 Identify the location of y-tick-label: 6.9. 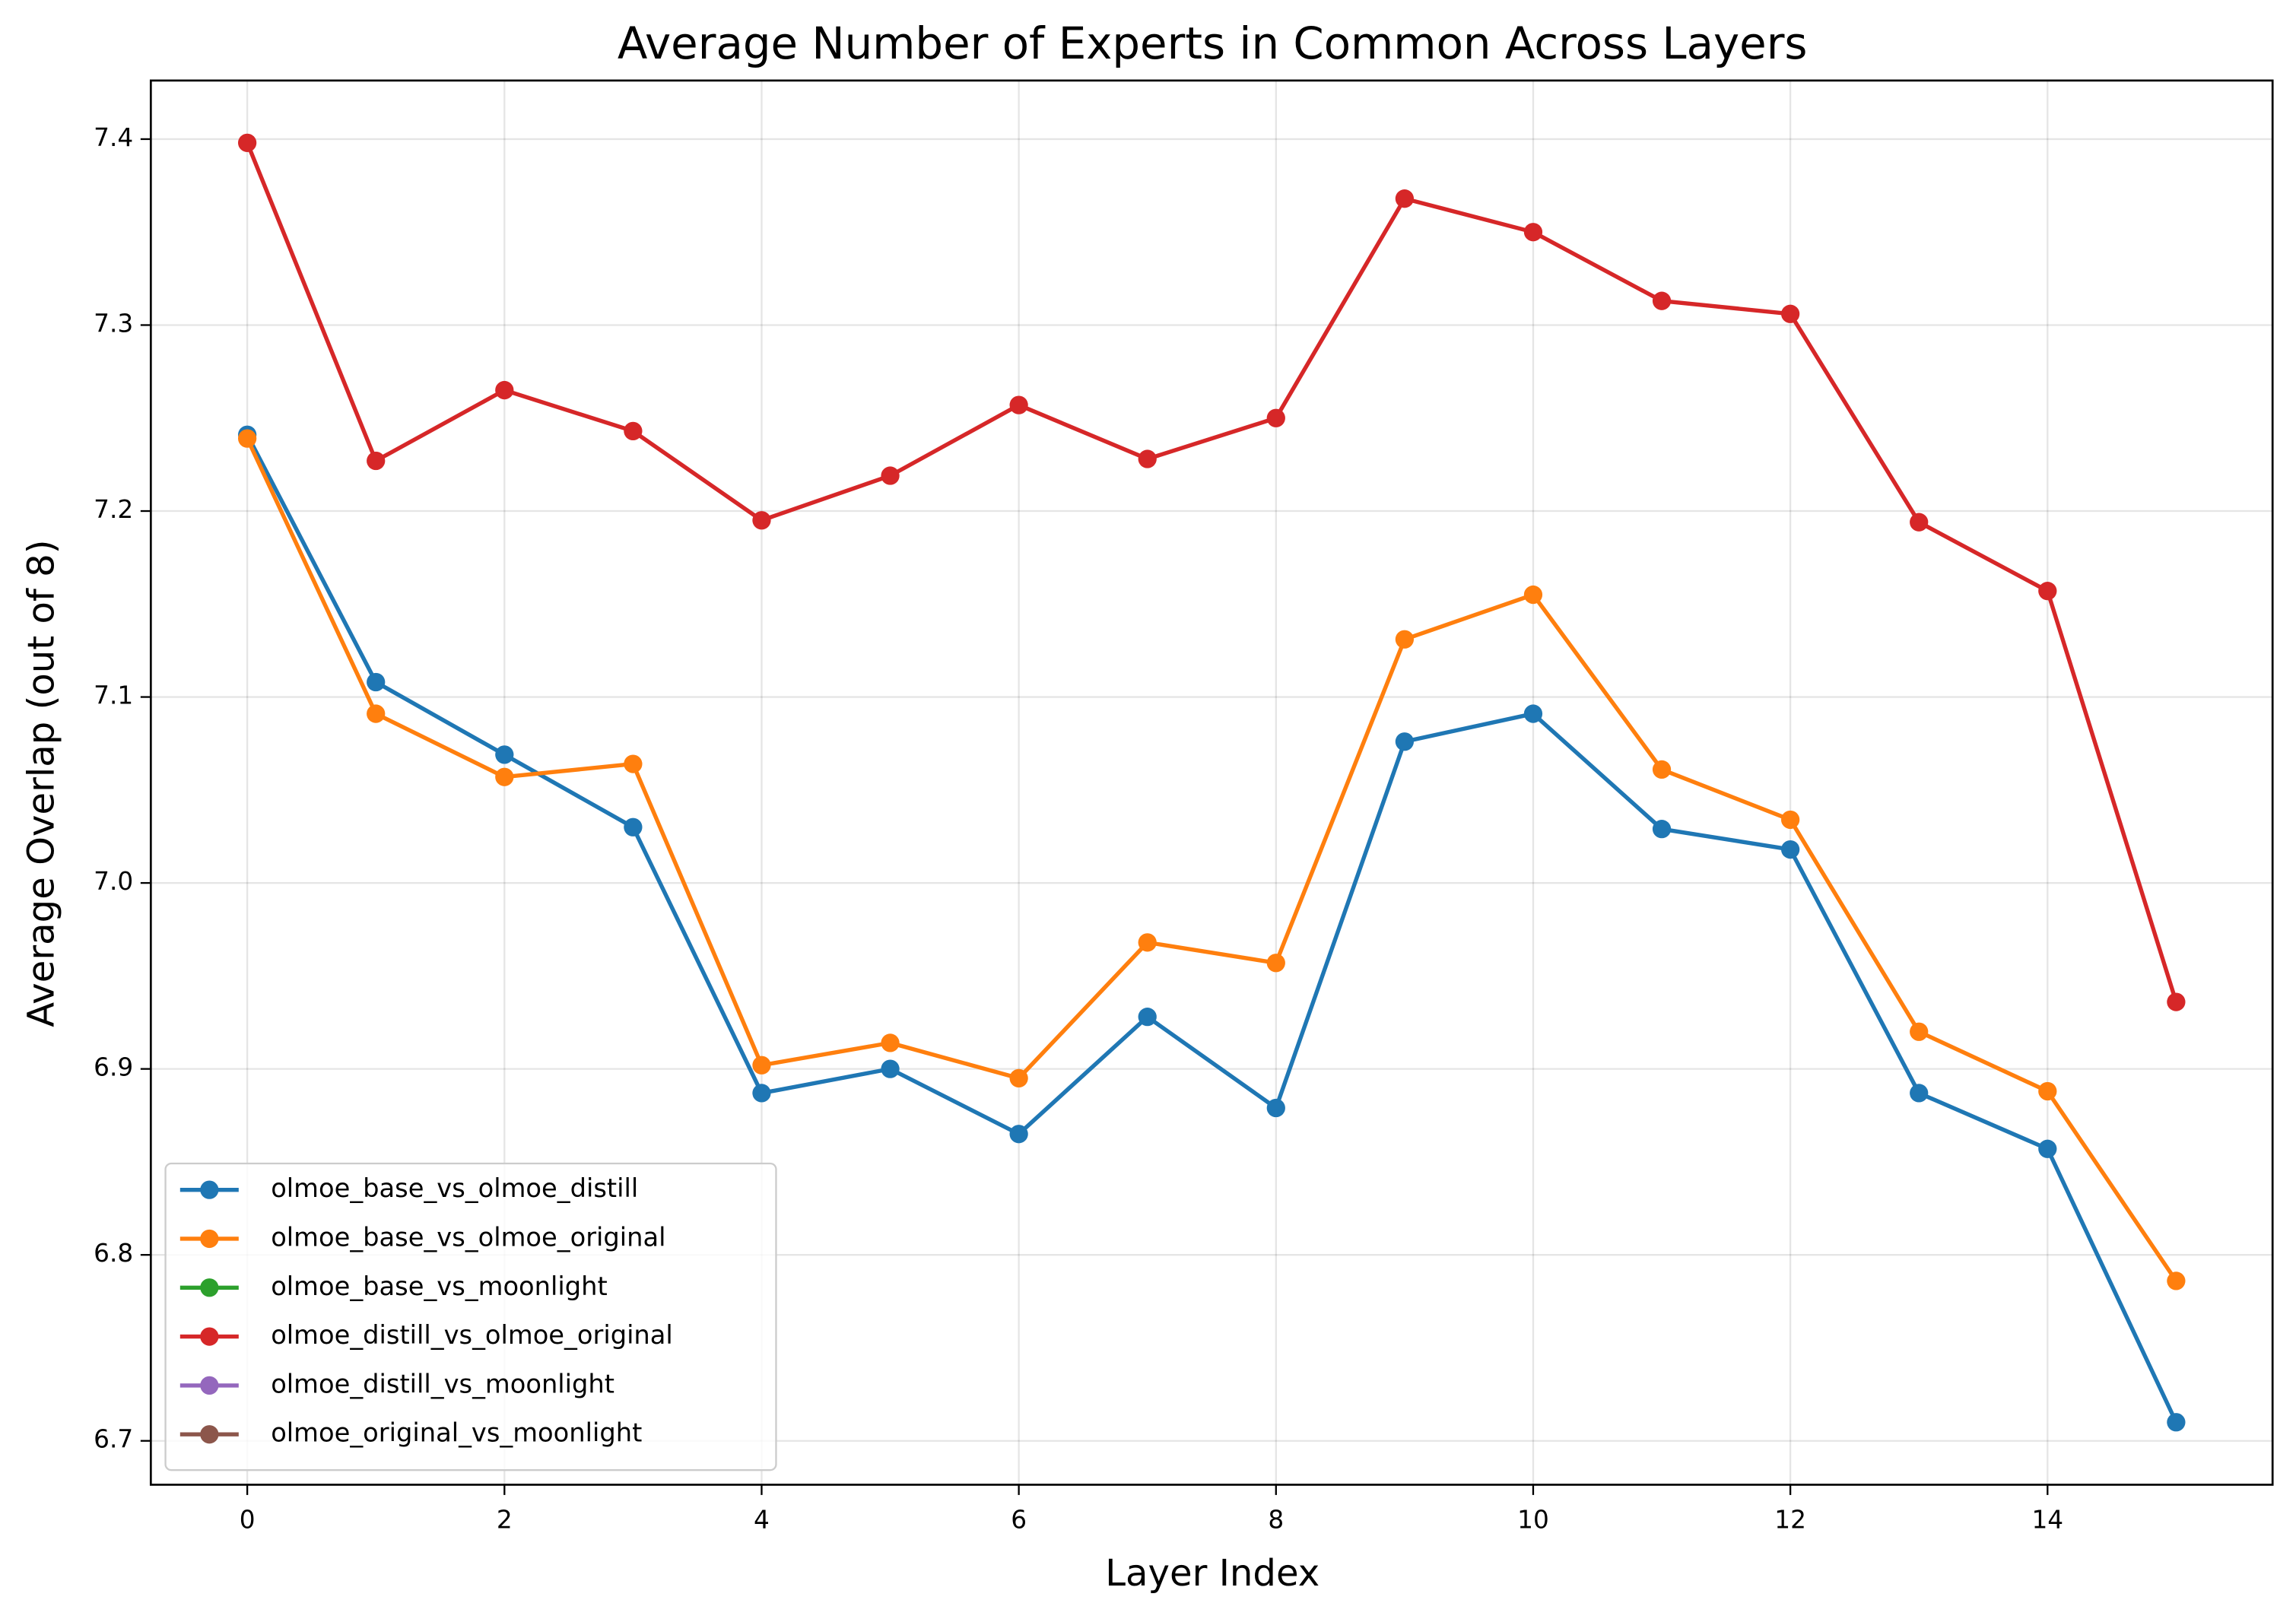
(113, 1067).